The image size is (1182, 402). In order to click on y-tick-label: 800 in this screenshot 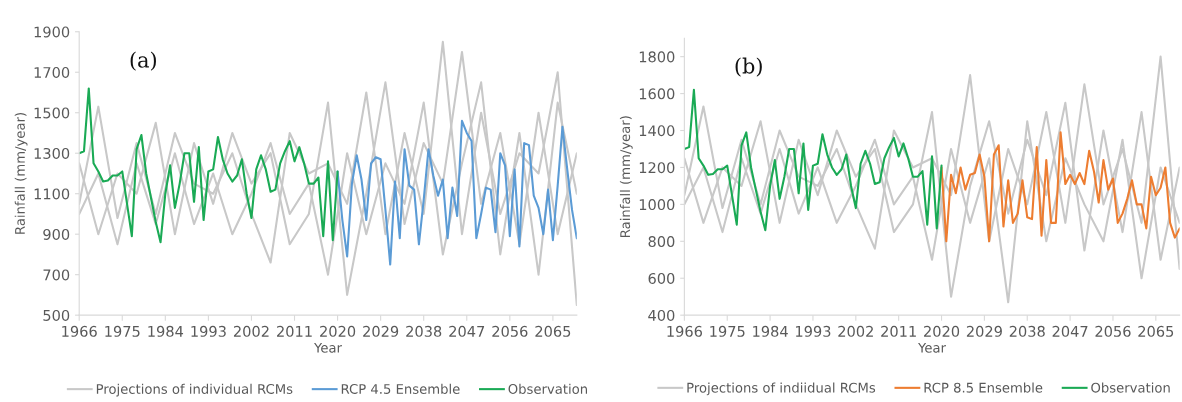, I will do `click(661, 242)`.